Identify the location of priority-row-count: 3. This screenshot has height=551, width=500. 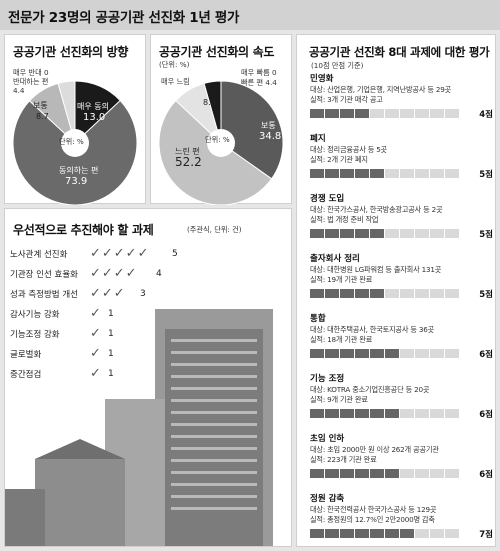
(143, 294).